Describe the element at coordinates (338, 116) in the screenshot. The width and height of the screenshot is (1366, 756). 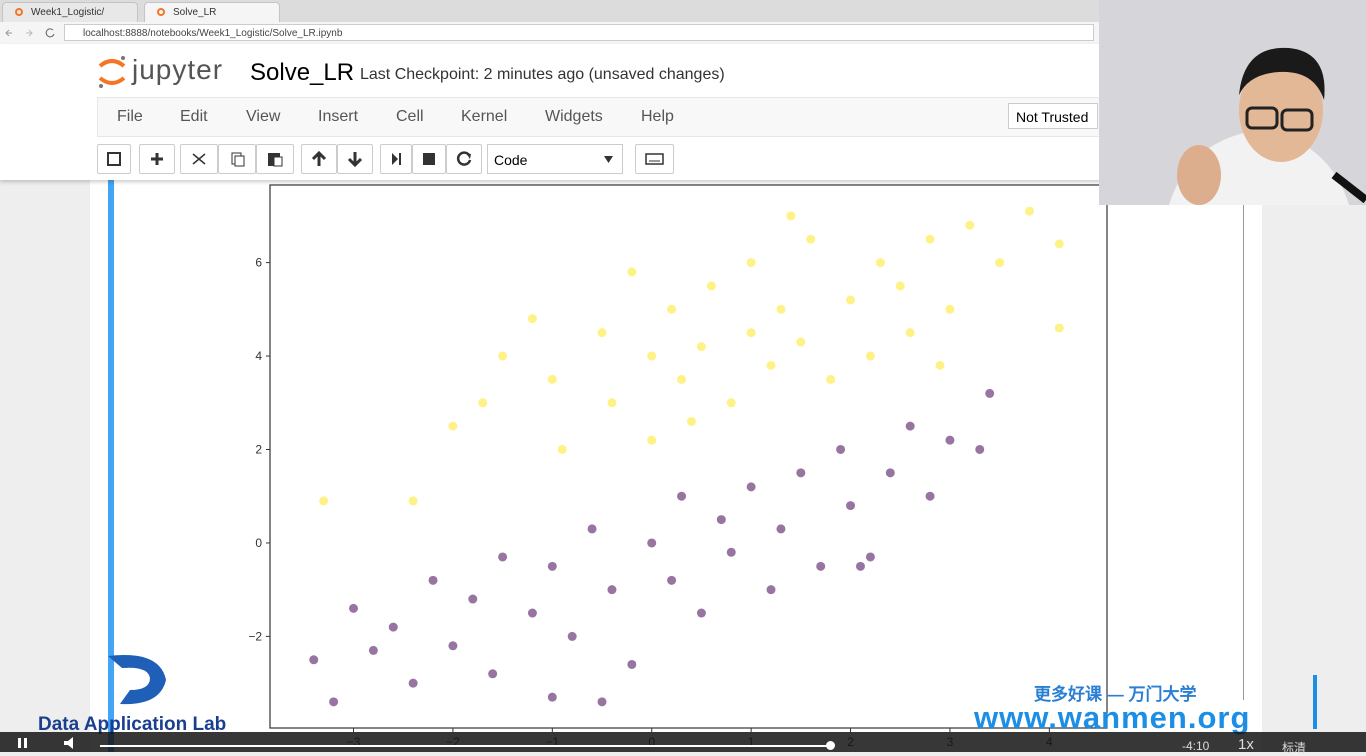
I see `menu-item: Insert` at that location.